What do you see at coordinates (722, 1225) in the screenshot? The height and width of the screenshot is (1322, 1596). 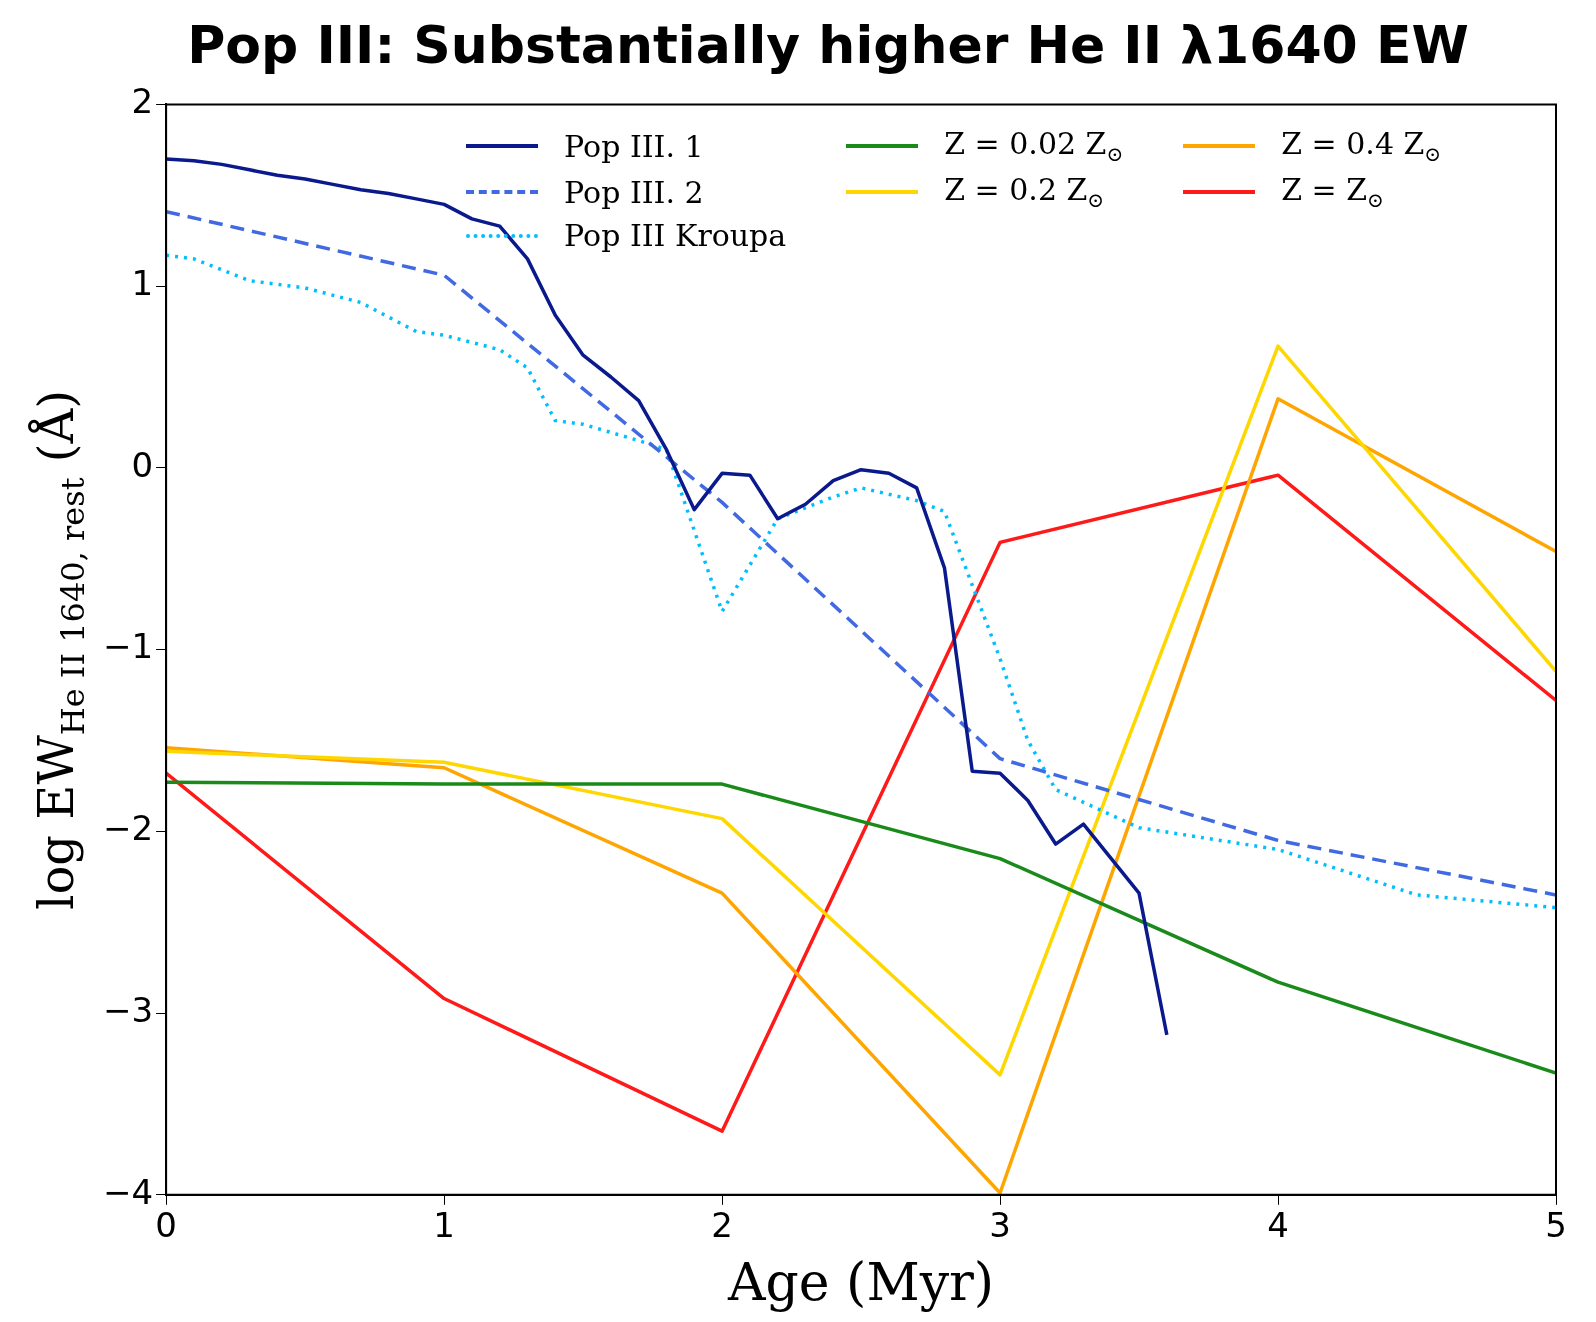 I see `x-tick-label: 2` at bounding box center [722, 1225].